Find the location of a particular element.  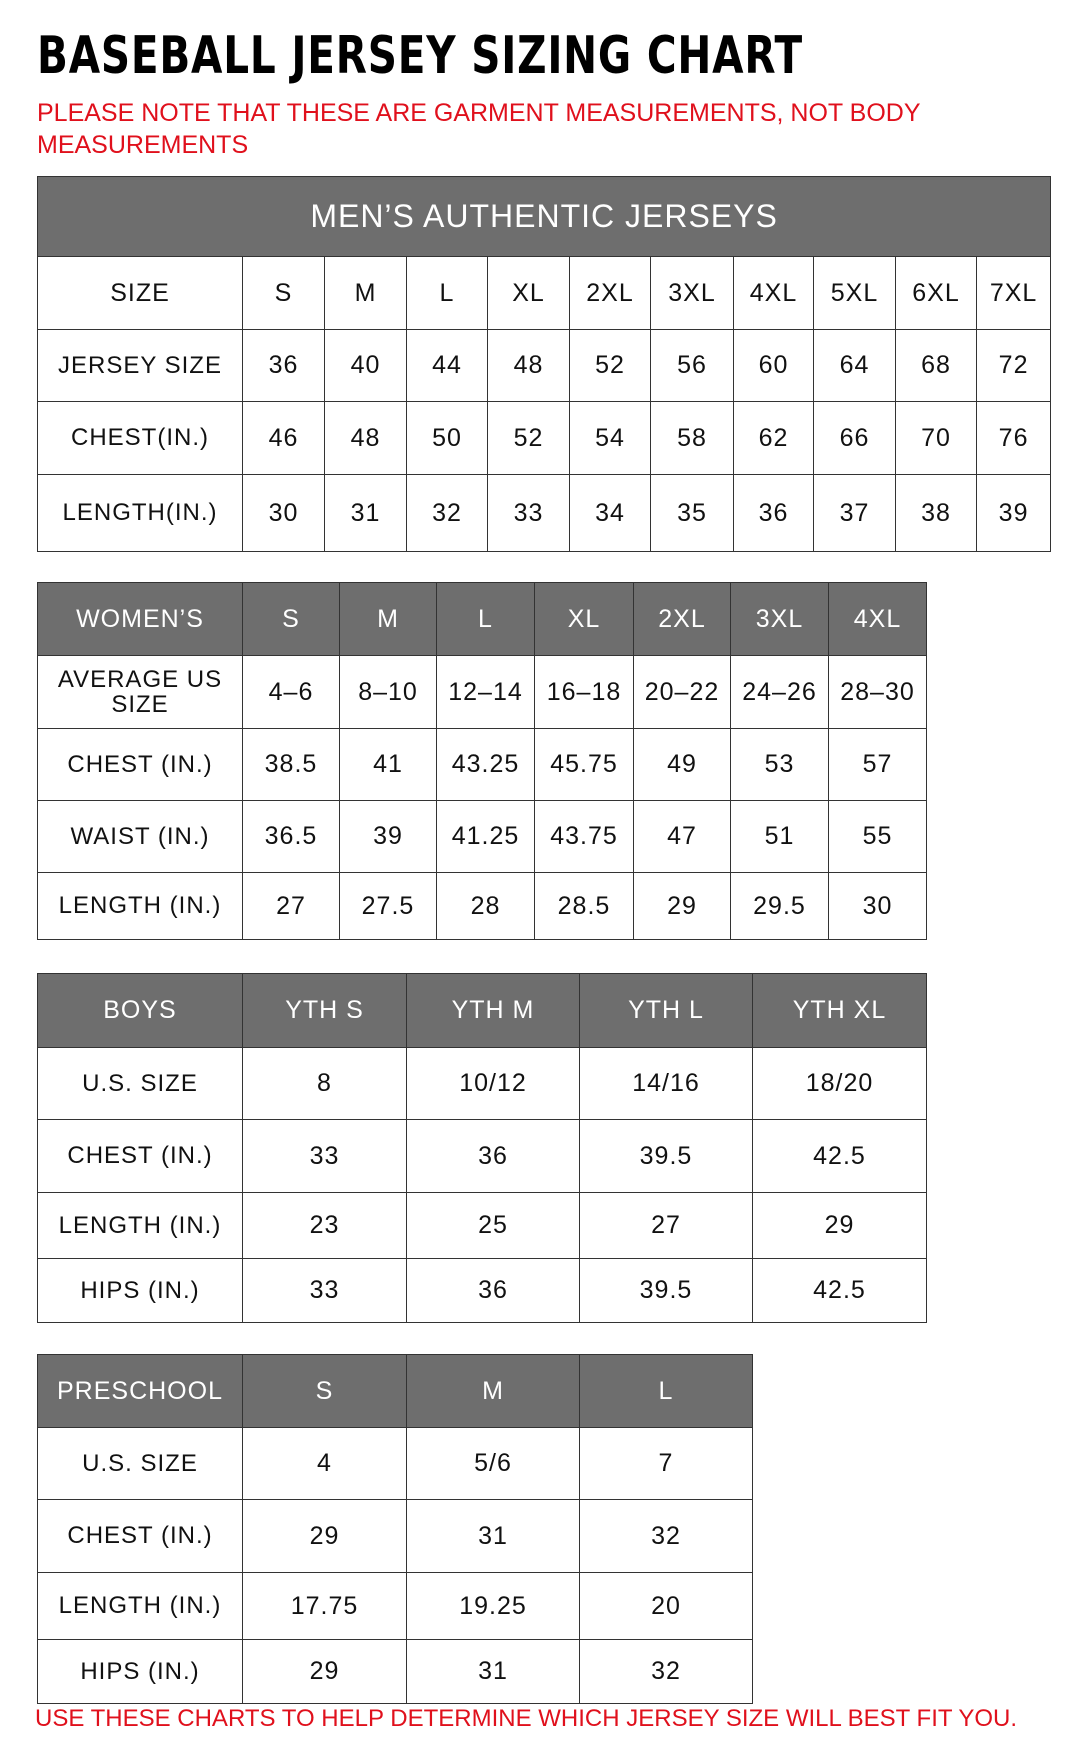

table-header-row: BOYS YTH S YTH M YTH L YTH XL is located at coordinates (482, 1010).